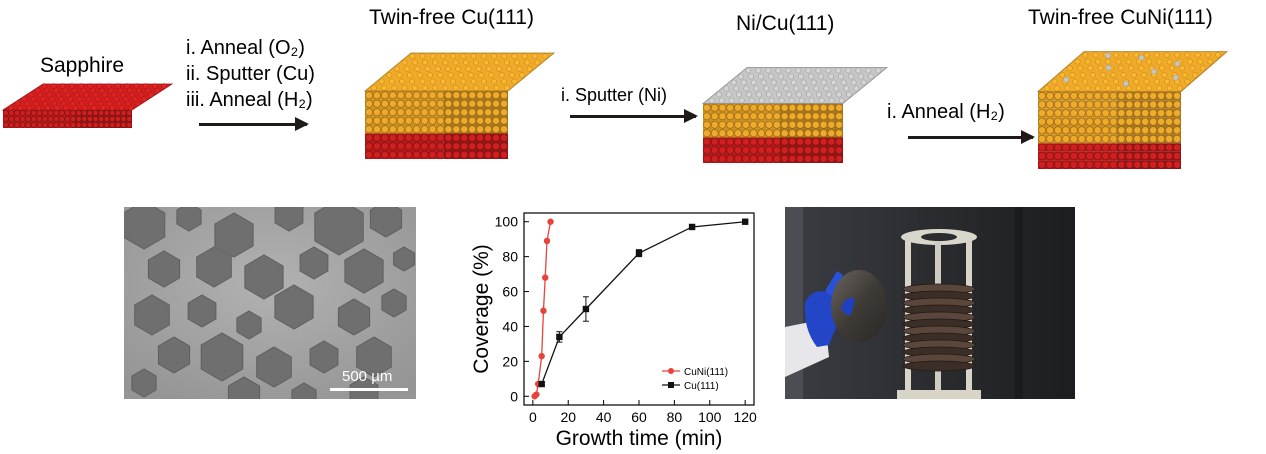 This screenshot has height=454, width=1266. Describe the element at coordinates (510, 257) in the screenshot. I see `y-tick-label: 80` at that location.